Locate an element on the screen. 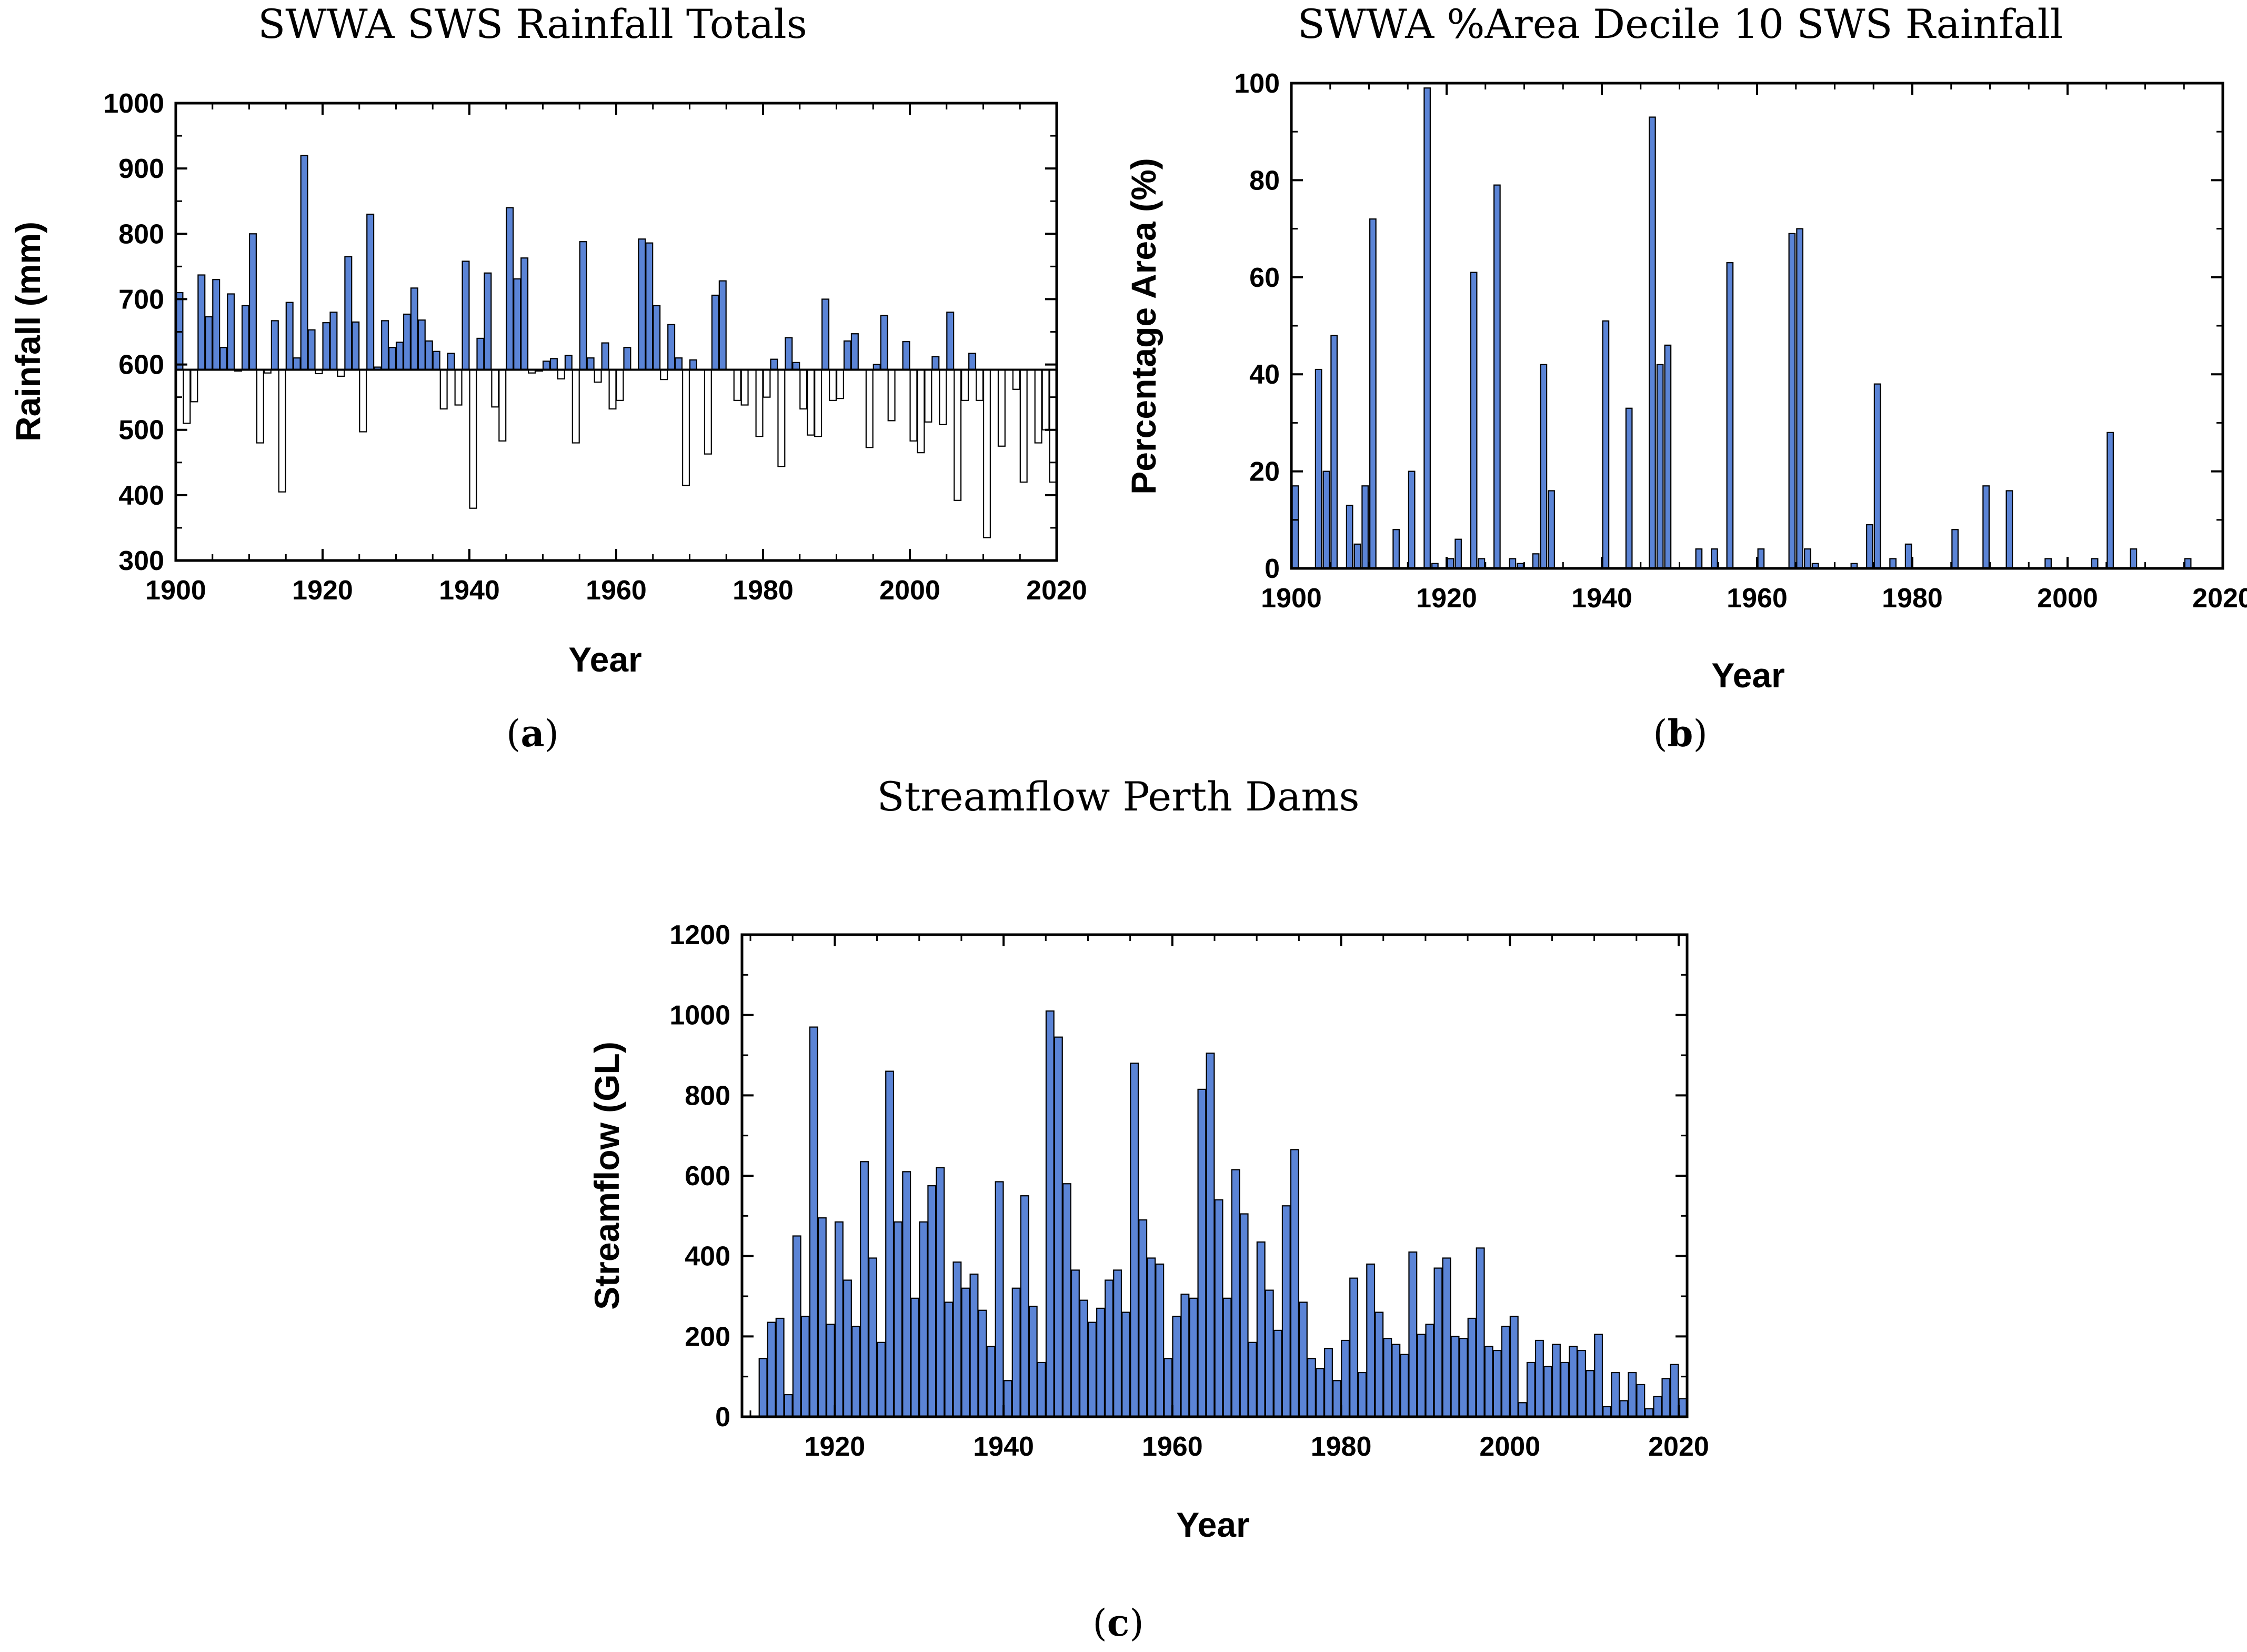 The height and width of the screenshot is (1652, 2247). caption-letter: c is located at coordinates (1119, 1623).